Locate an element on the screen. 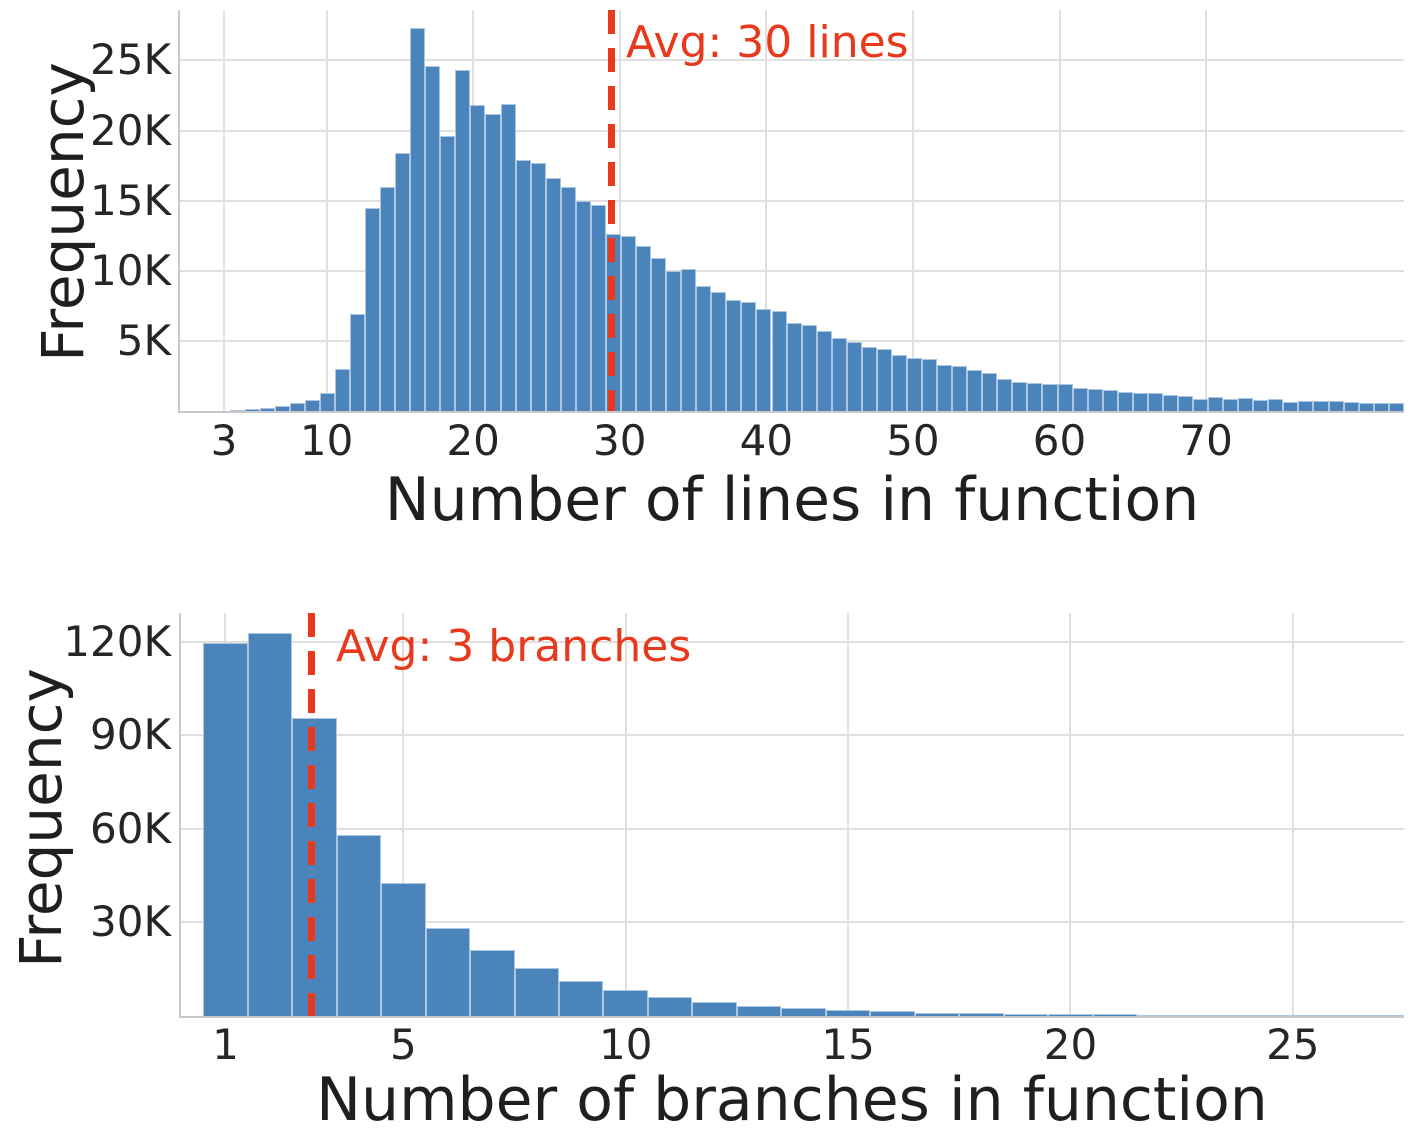  branches-x-axis-title: Number of branches in function is located at coordinates (792, 1100).